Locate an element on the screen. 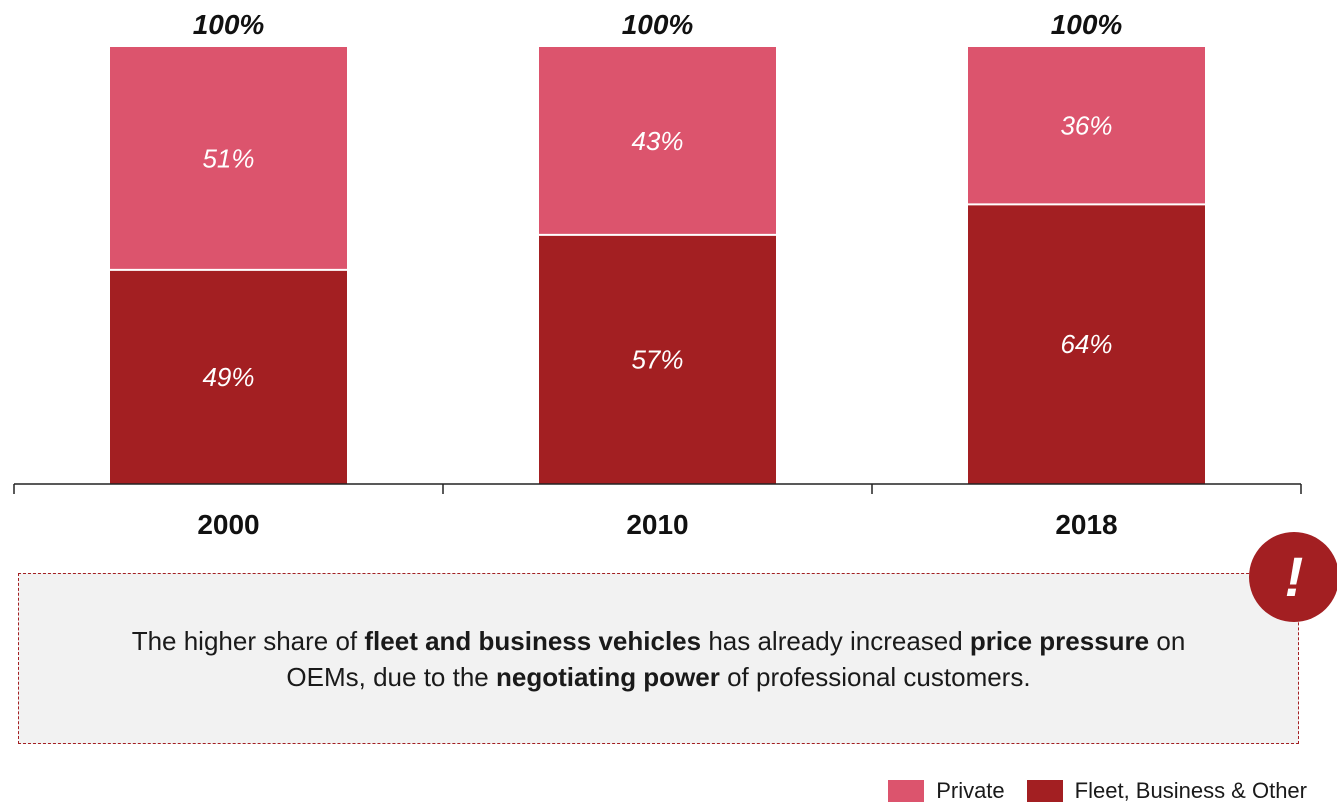 This screenshot has height=804, width=1337. legend: Private Fleet, Business & Other is located at coordinates (1086, 791).